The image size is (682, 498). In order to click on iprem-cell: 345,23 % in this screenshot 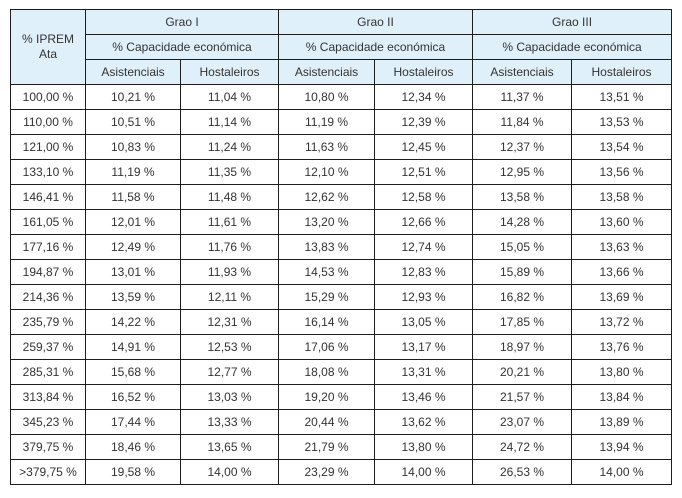, I will do `click(48, 422)`.